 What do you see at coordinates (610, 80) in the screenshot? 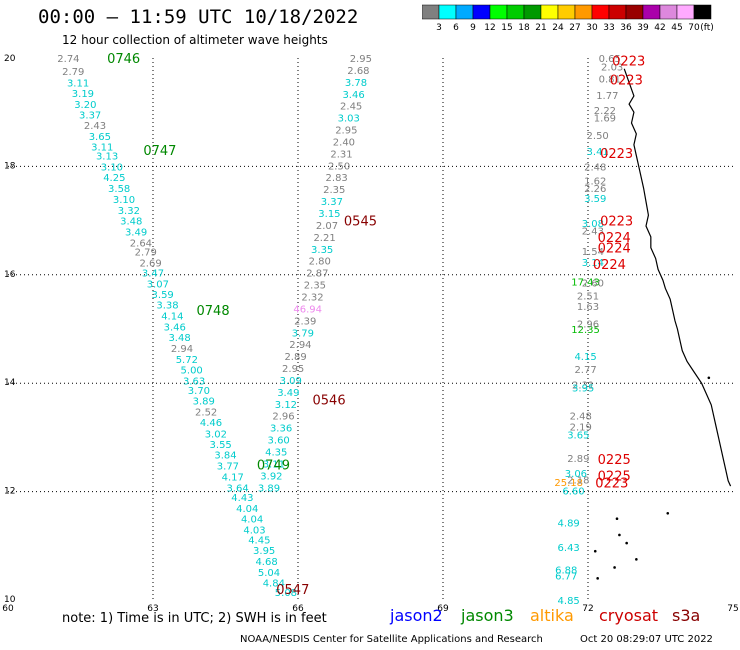
I see `wave-height-point: 0.81` at bounding box center [610, 80].